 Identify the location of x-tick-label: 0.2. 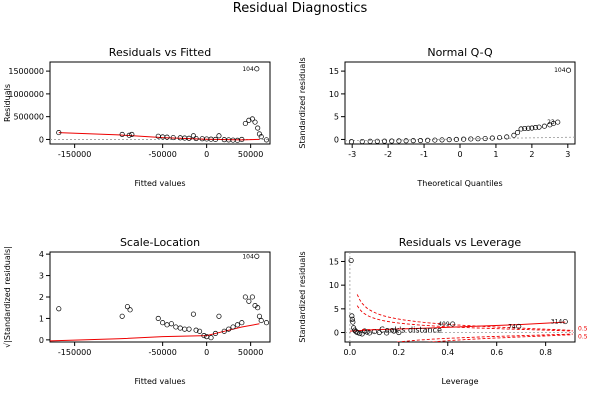
(398, 352).